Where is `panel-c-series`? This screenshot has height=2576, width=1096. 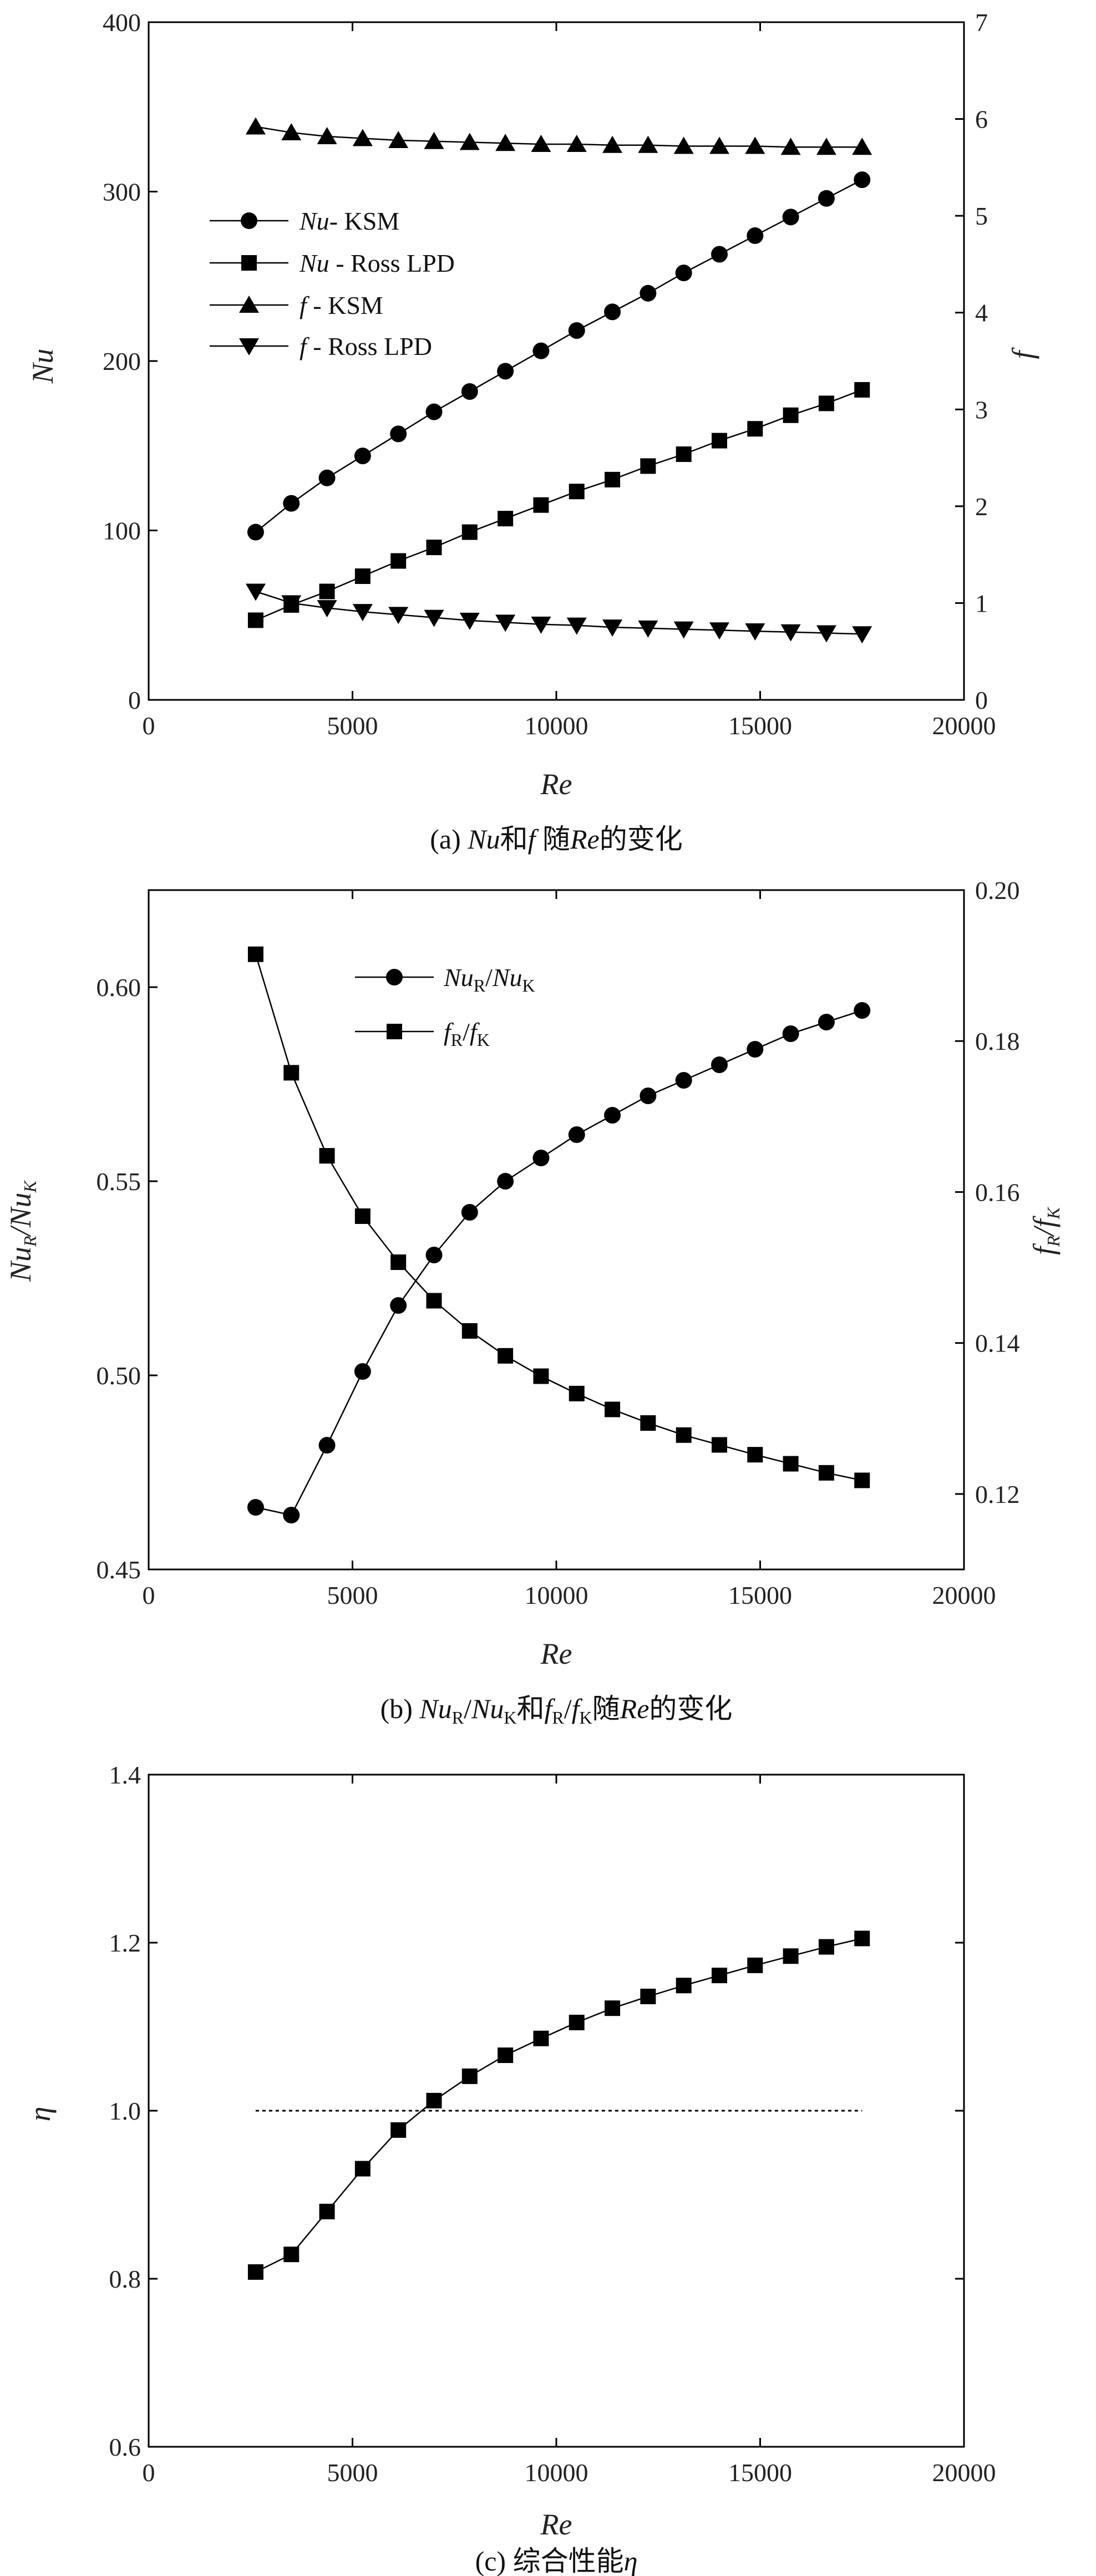 panel-c-series is located at coordinates (558, 2105).